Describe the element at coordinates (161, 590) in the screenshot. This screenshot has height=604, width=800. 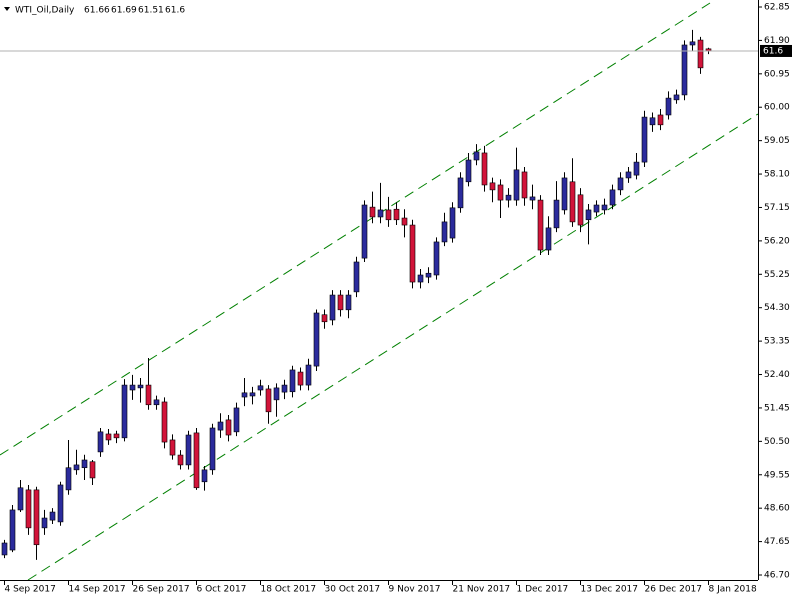
I see `x-tick-label: 26 Sep 2017` at that location.